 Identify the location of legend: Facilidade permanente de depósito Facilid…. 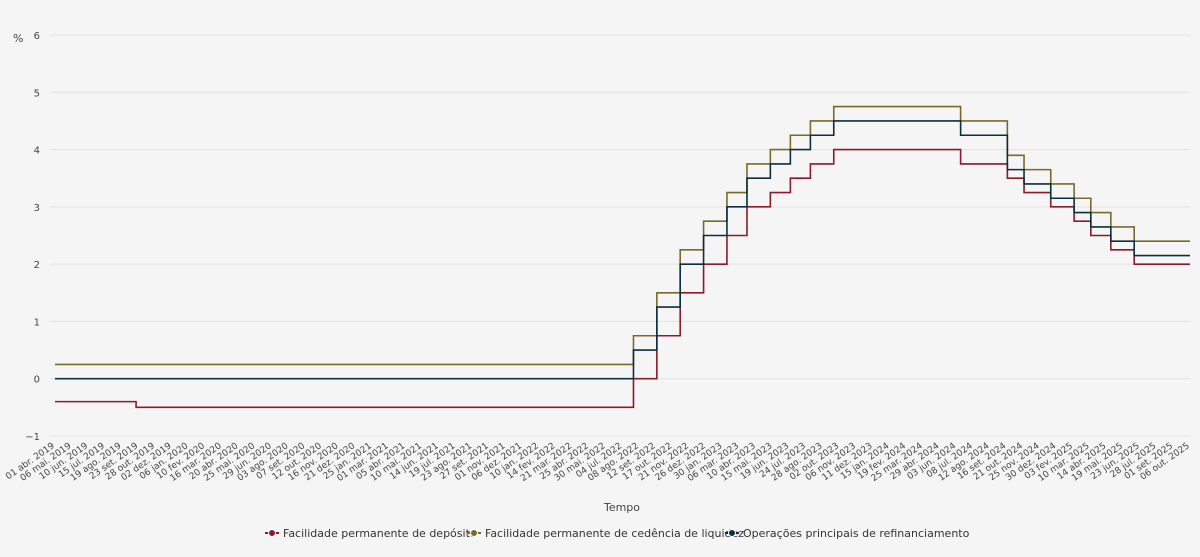
(617, 533).